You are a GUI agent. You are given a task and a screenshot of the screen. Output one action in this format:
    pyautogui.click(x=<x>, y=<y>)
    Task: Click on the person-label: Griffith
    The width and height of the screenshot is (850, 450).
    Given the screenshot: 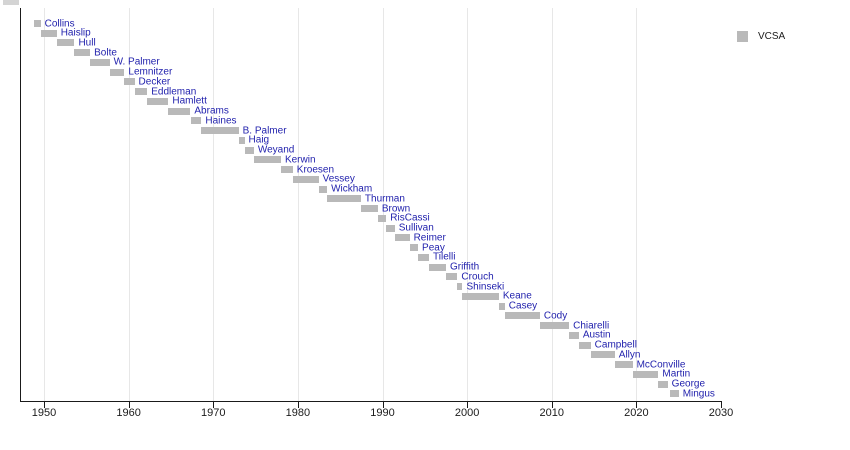 What is the action you would take?
    pyautogui.click(x=464, y=267)
    